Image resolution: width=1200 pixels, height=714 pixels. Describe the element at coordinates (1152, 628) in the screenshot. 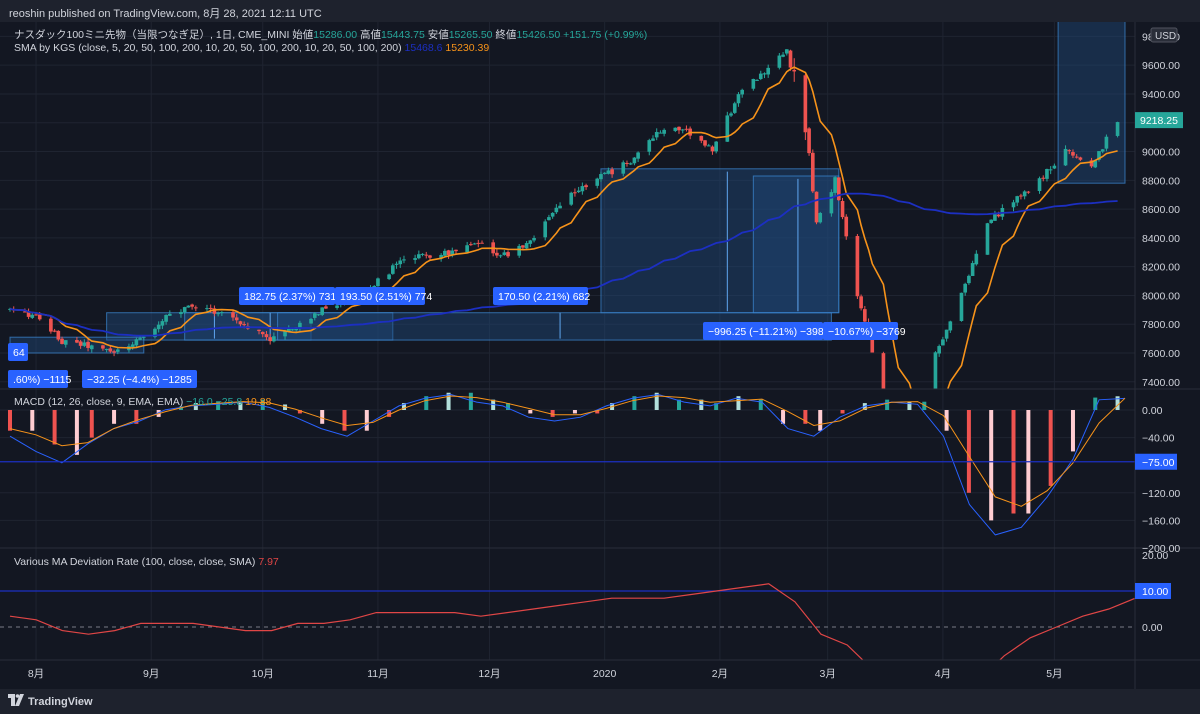

I see `deviation-tick: 0.00` at that location.